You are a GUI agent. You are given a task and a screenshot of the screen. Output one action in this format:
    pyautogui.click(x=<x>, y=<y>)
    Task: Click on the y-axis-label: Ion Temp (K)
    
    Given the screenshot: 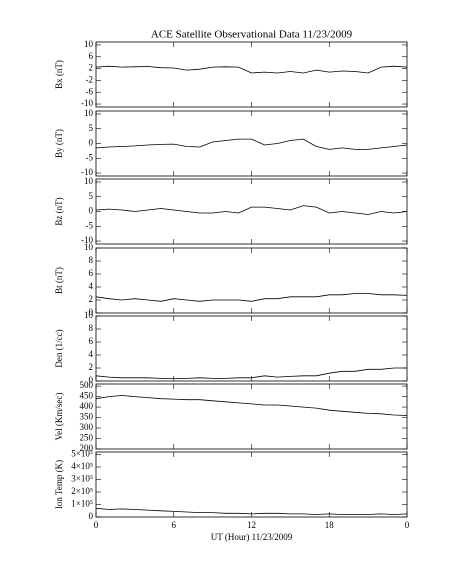 What is the action you would take?
    pyautogui.click(x=59, y=484)
    